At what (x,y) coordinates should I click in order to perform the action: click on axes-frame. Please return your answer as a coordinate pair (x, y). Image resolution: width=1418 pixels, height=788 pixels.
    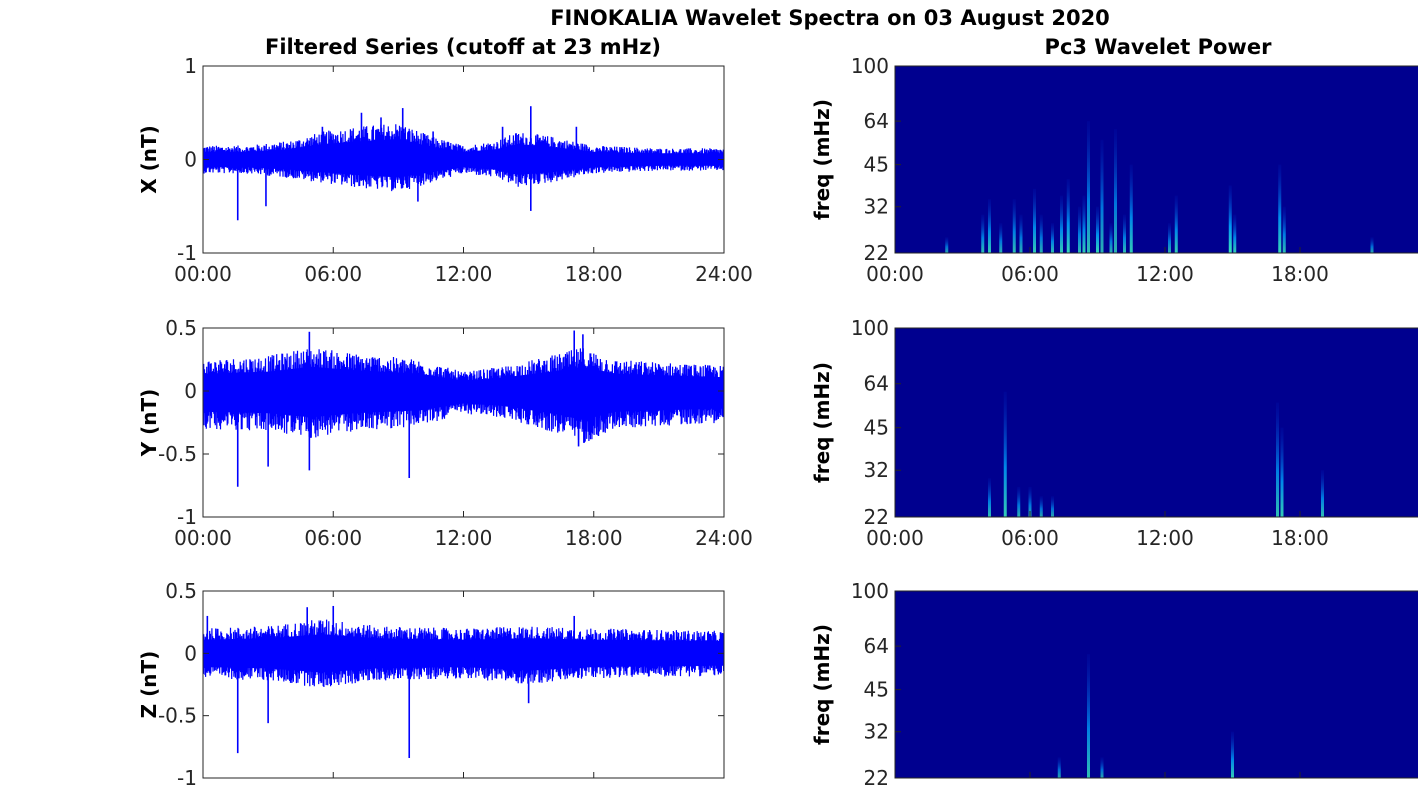
    Looking at the image, I should click on (463, 684).